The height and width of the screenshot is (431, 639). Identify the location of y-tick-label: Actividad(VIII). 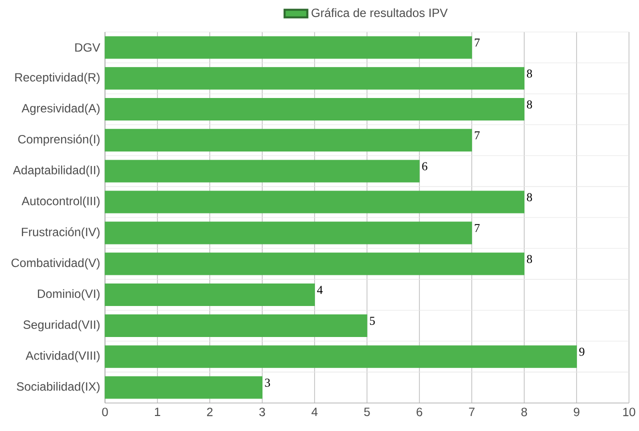
(63, 356).